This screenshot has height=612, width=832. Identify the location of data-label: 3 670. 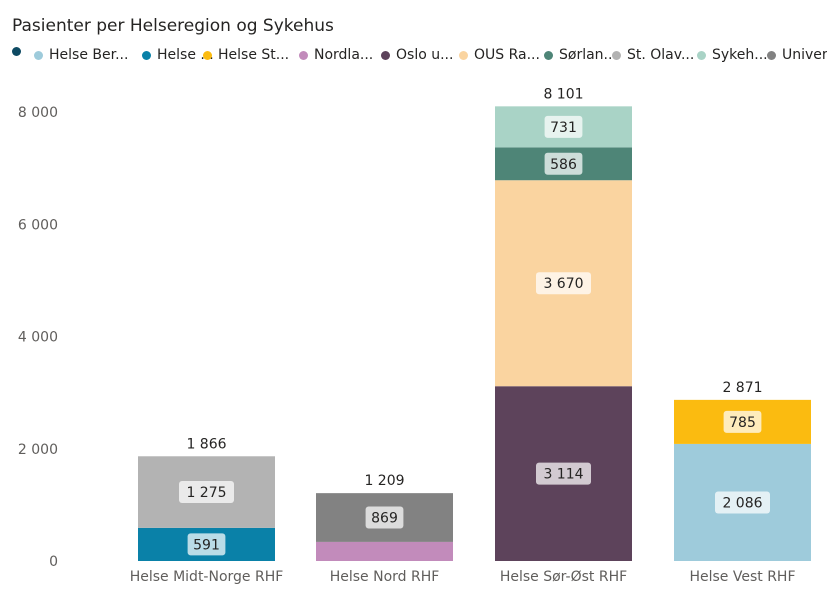
(563, 284).